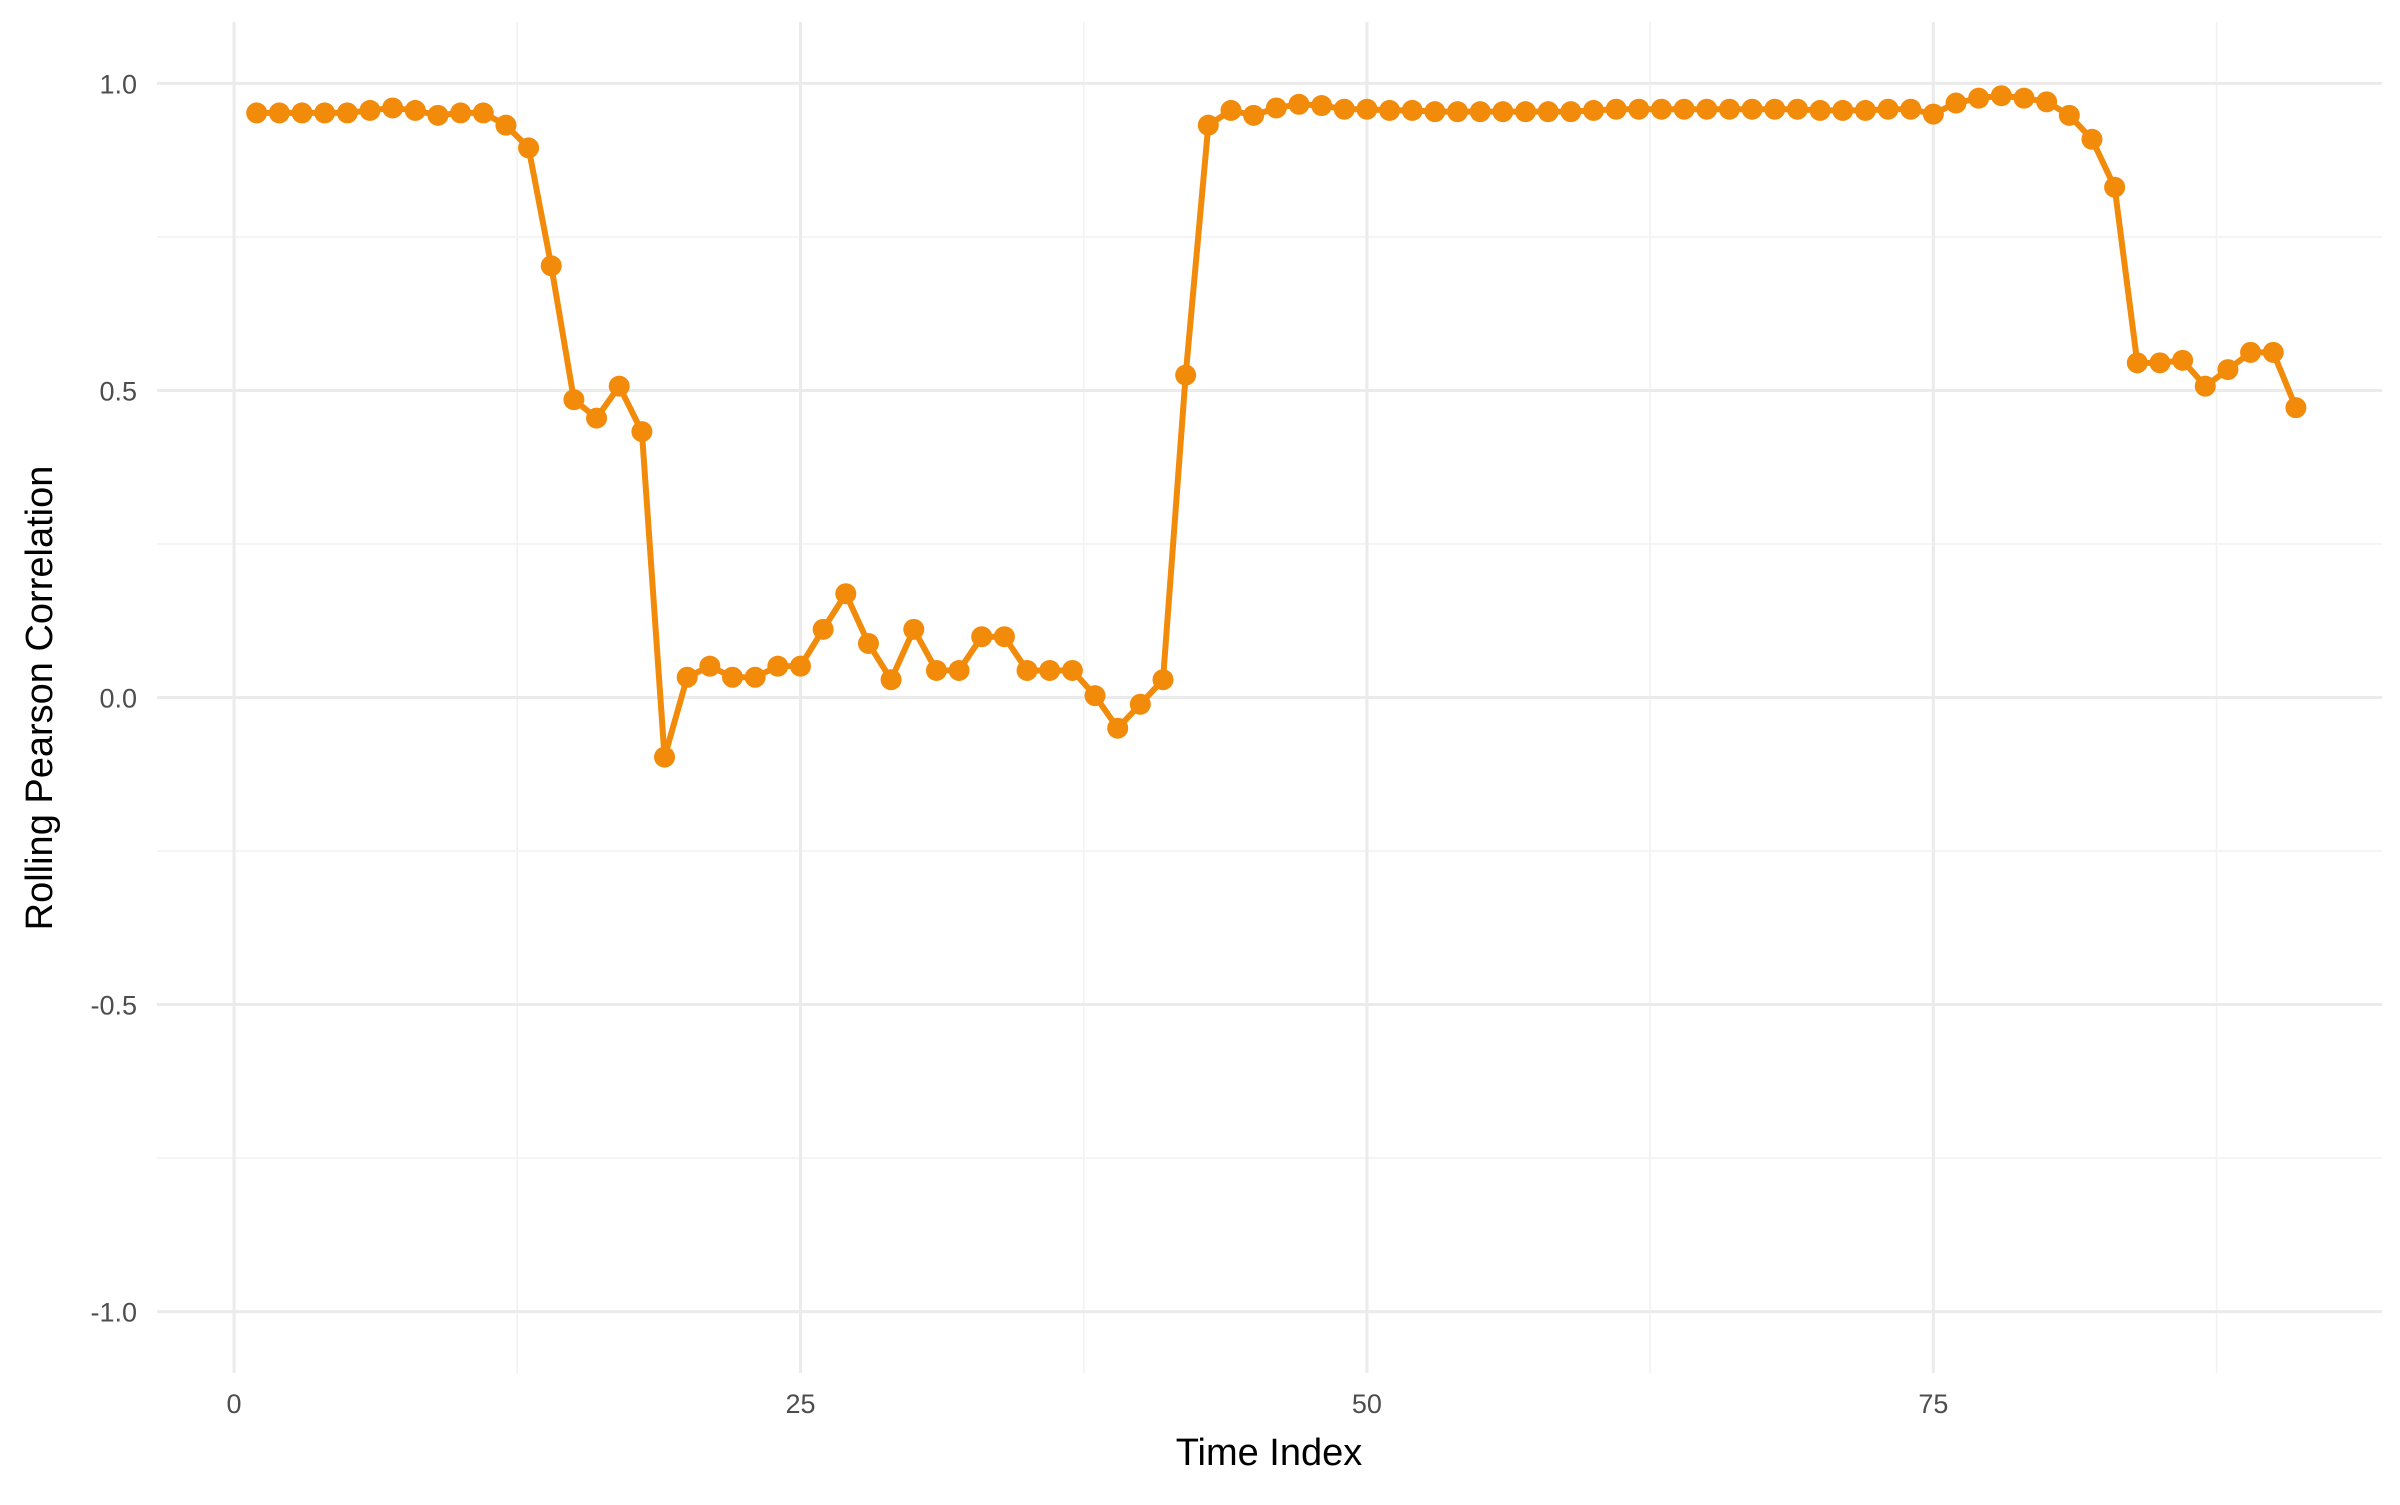  I want to click on y-axis-title: Rolling Pearson Correlation, so click(40, 698).